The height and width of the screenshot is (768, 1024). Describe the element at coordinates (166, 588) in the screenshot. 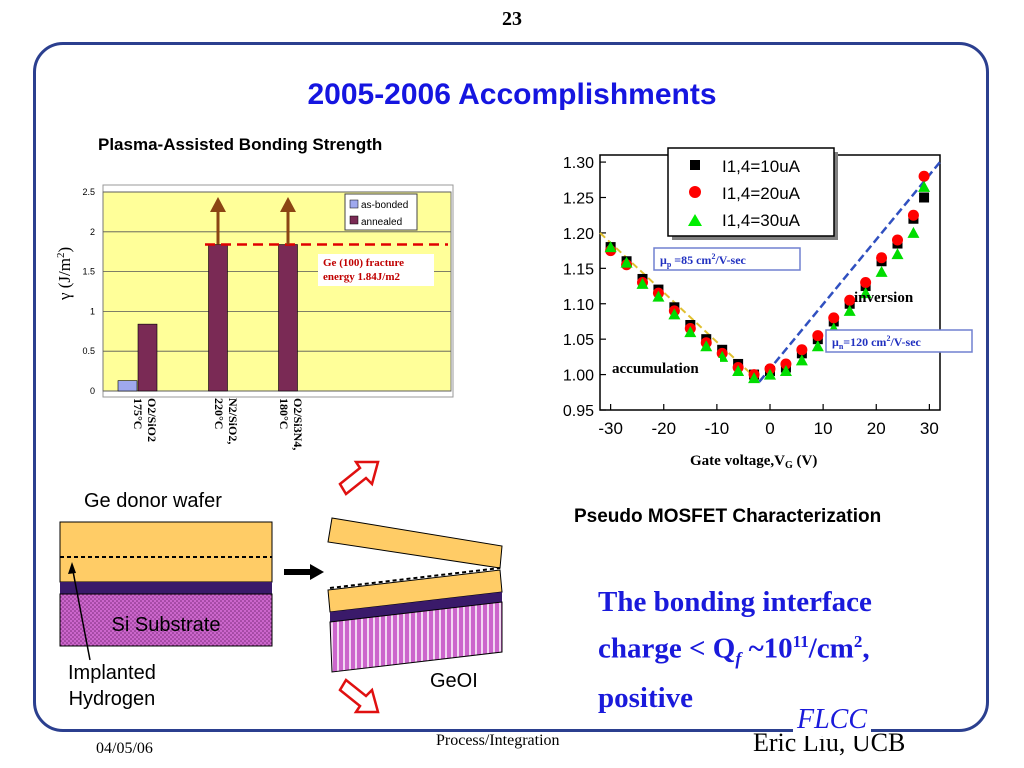

I see `bonding-oxide` at that location.